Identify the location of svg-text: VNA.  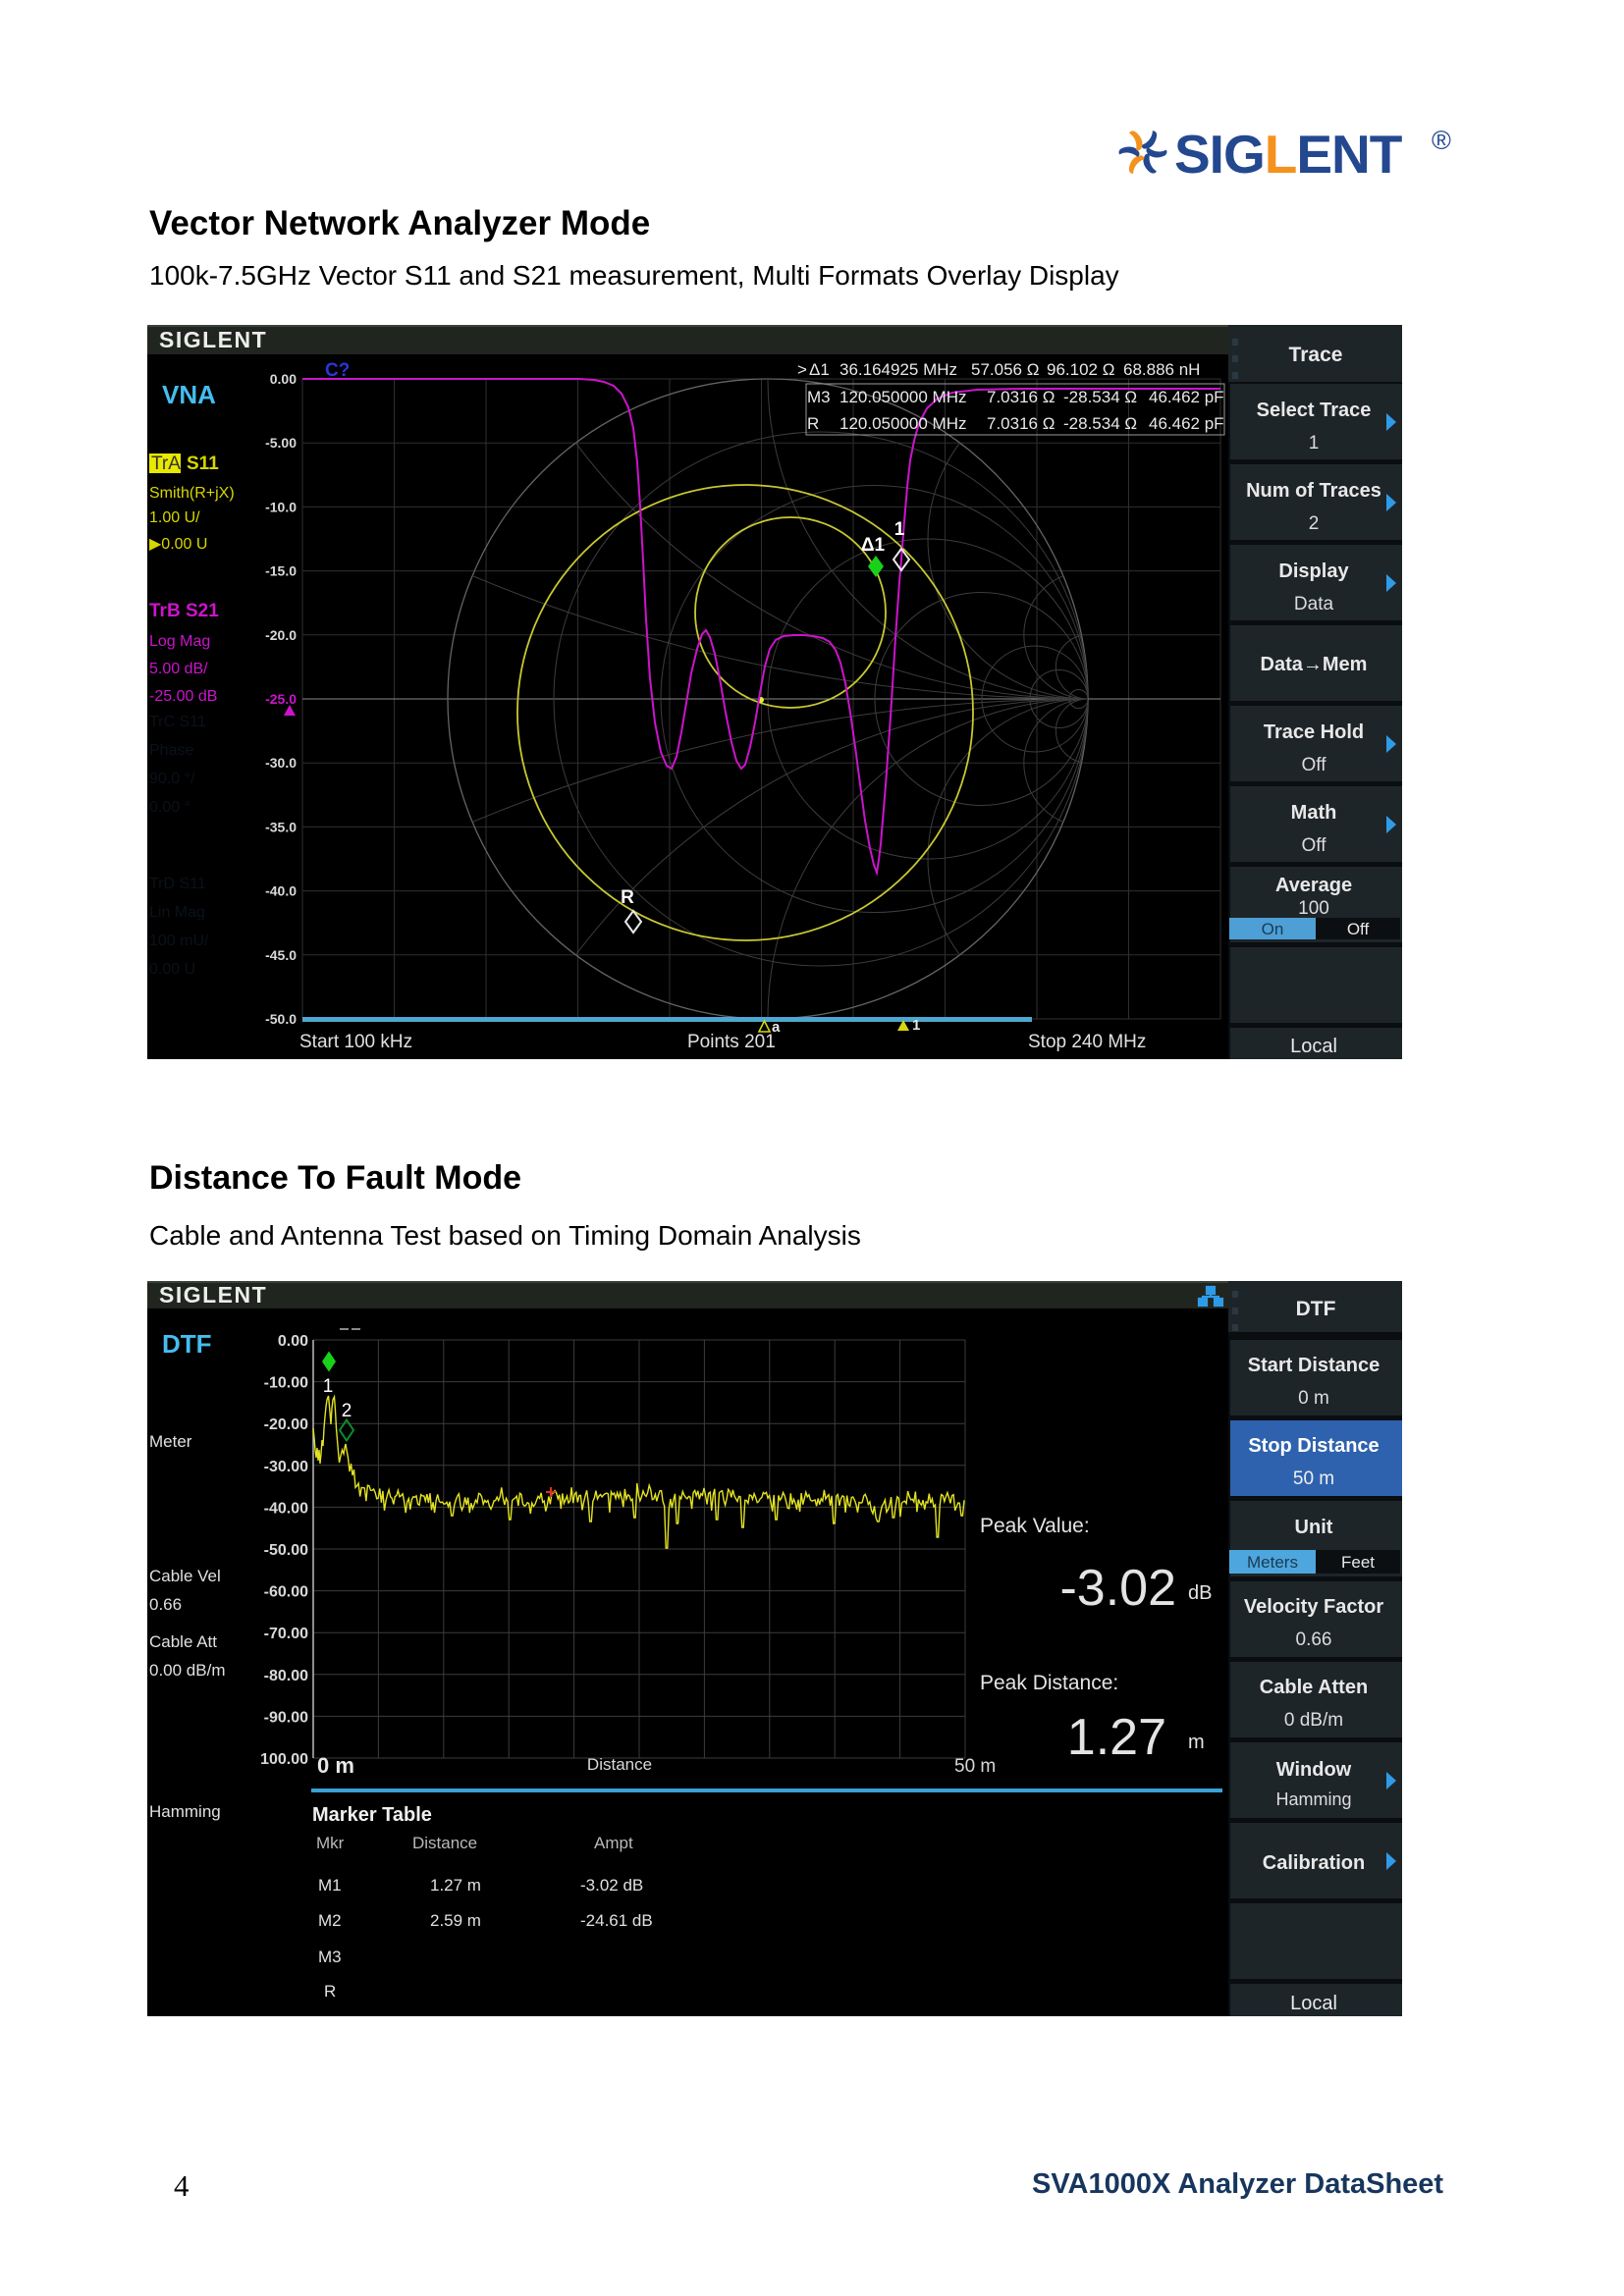
(189, 394).